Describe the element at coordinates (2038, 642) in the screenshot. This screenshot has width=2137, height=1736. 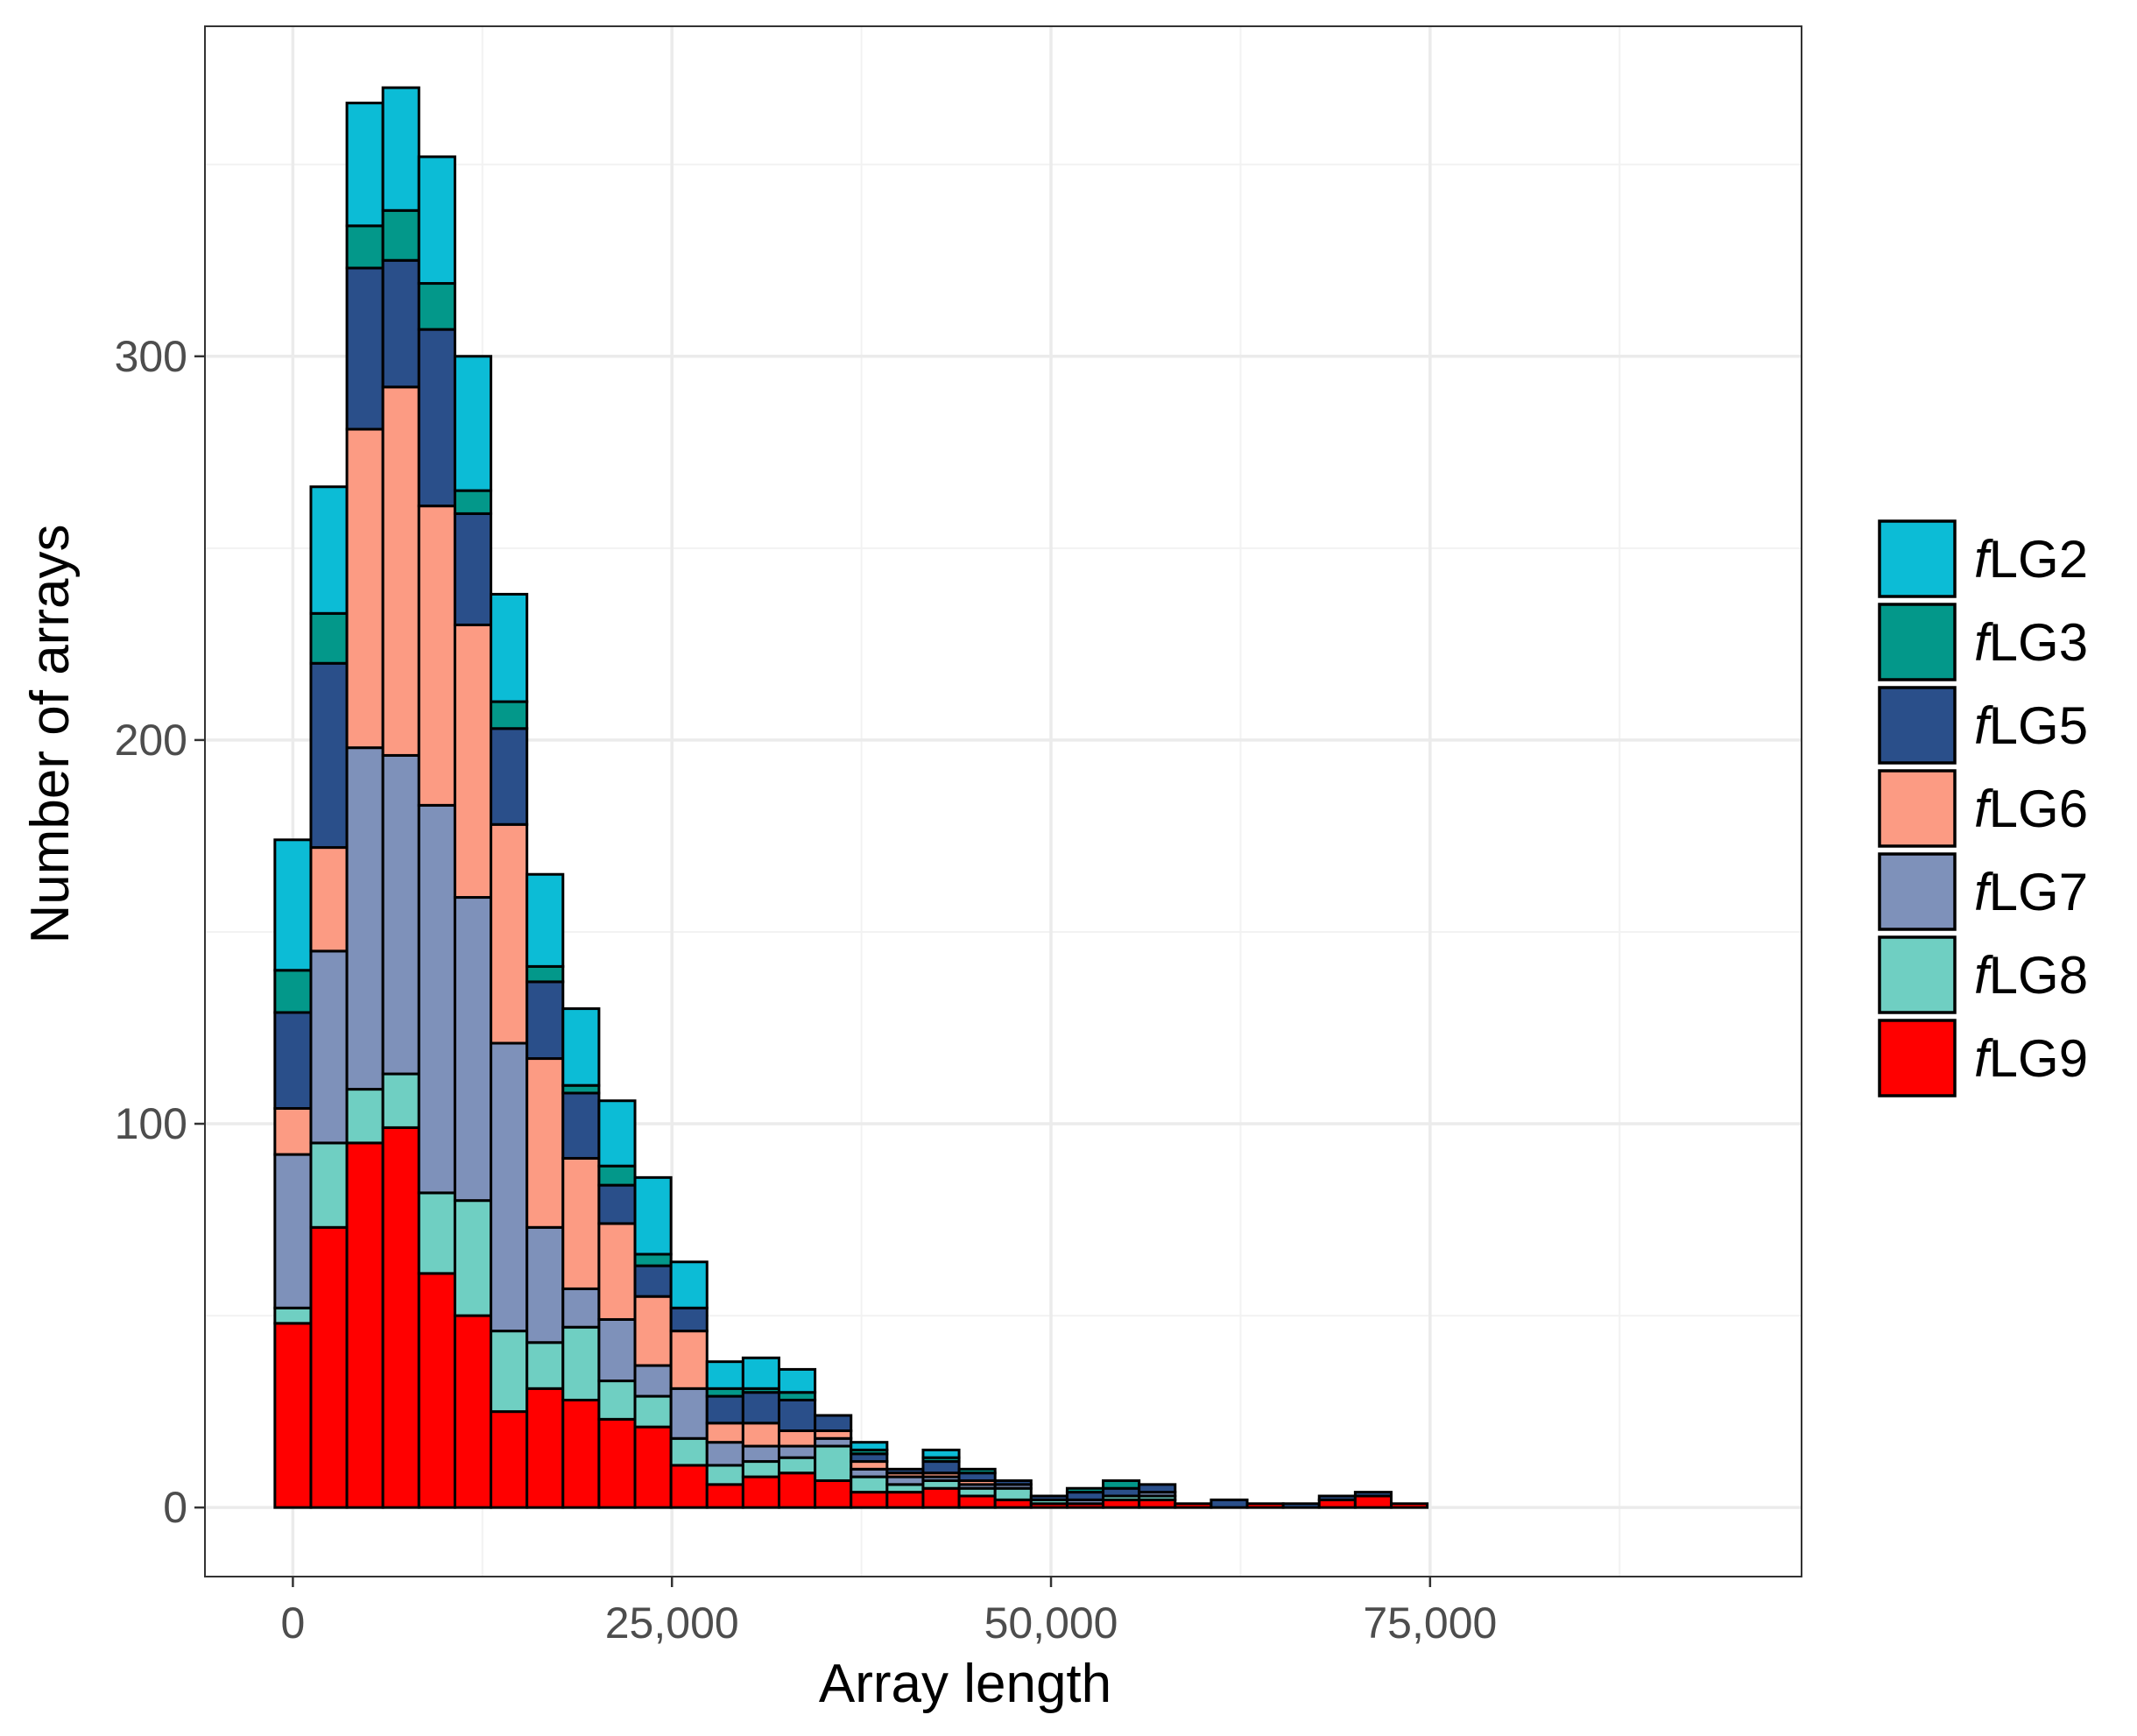
I see `legend-label-name: LG3` at that location.